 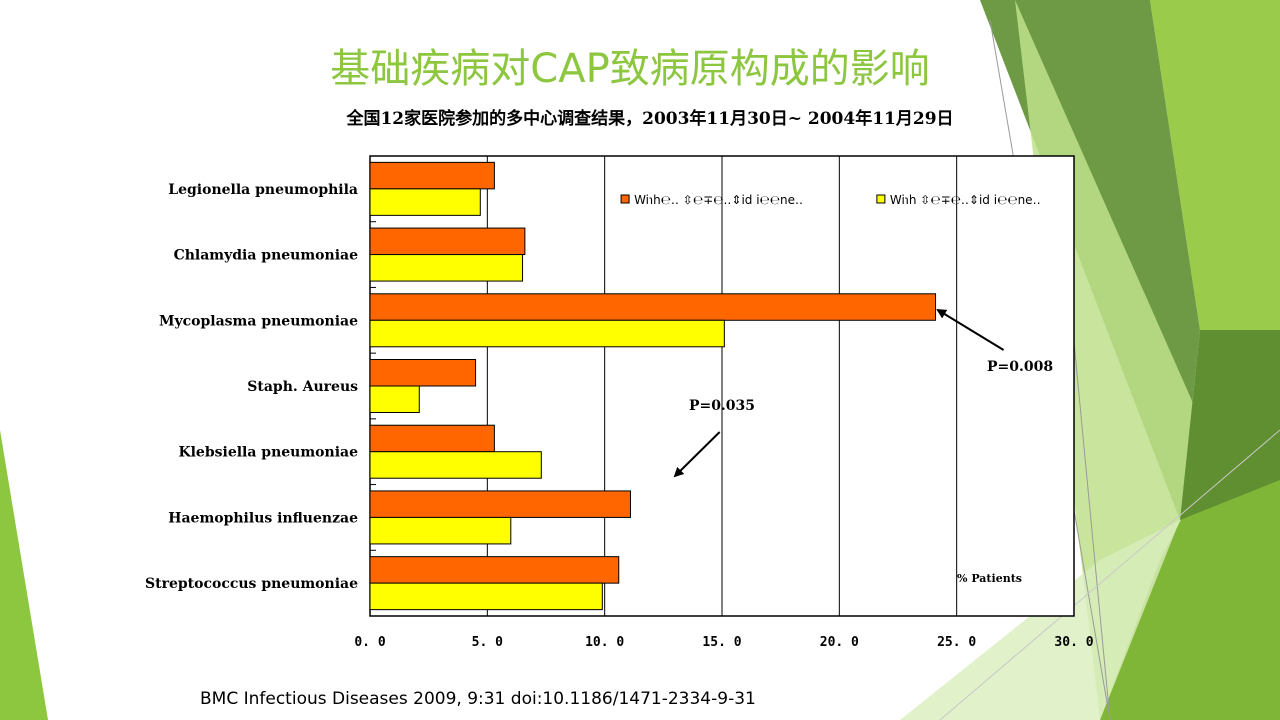 I want to click on annotation-p-value: P=0.008, so click(x=1020, y=367).